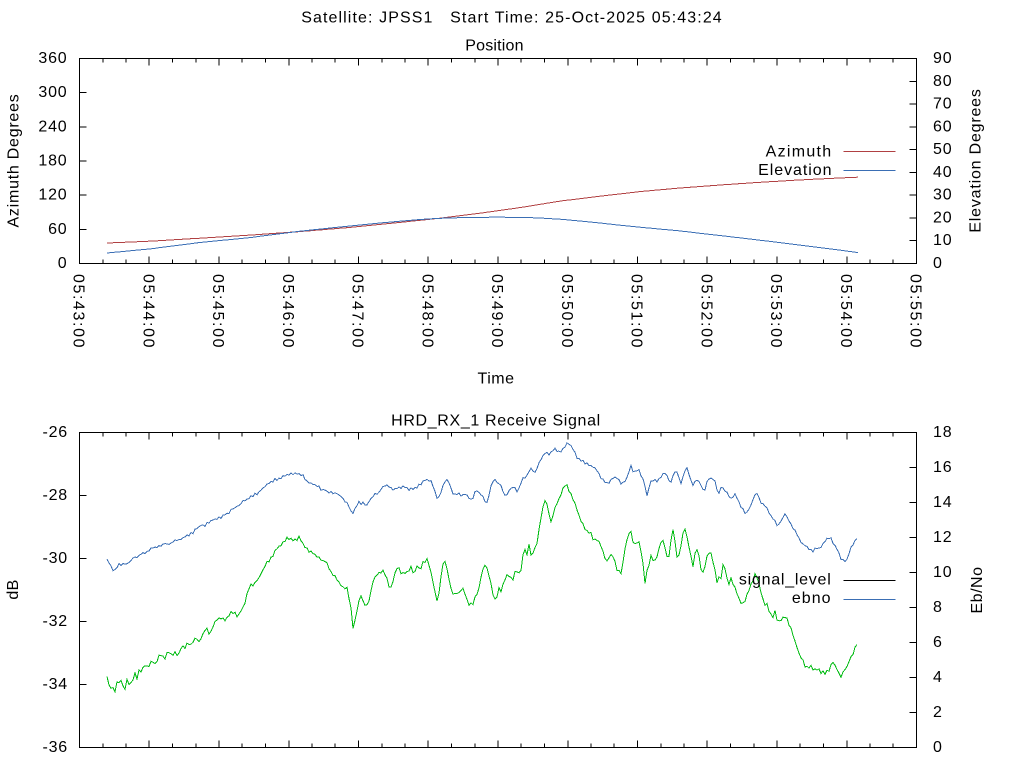  I want to click on svg-text: 70, so click(943, 104).